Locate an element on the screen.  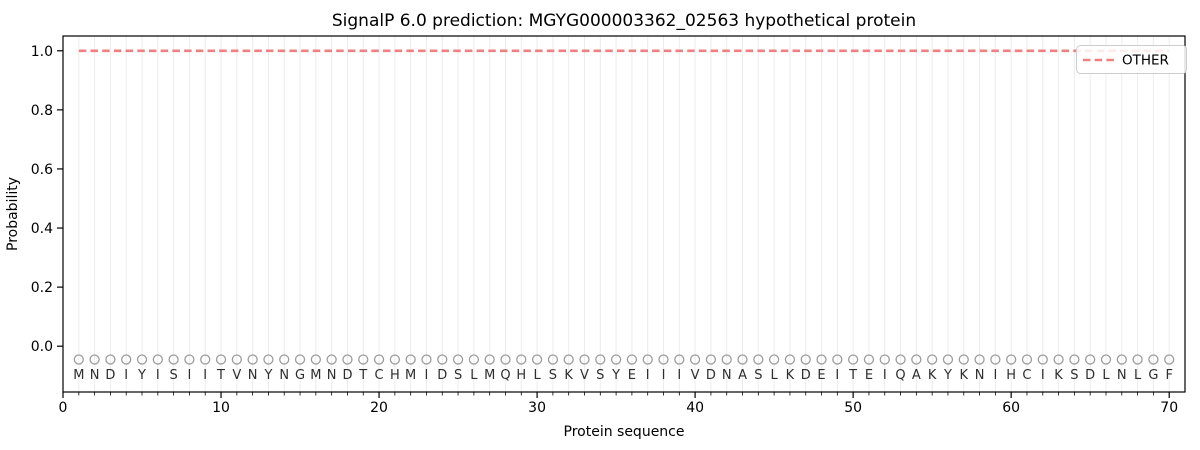
x-tick-label: 30 is located at coordinates (537, 408).